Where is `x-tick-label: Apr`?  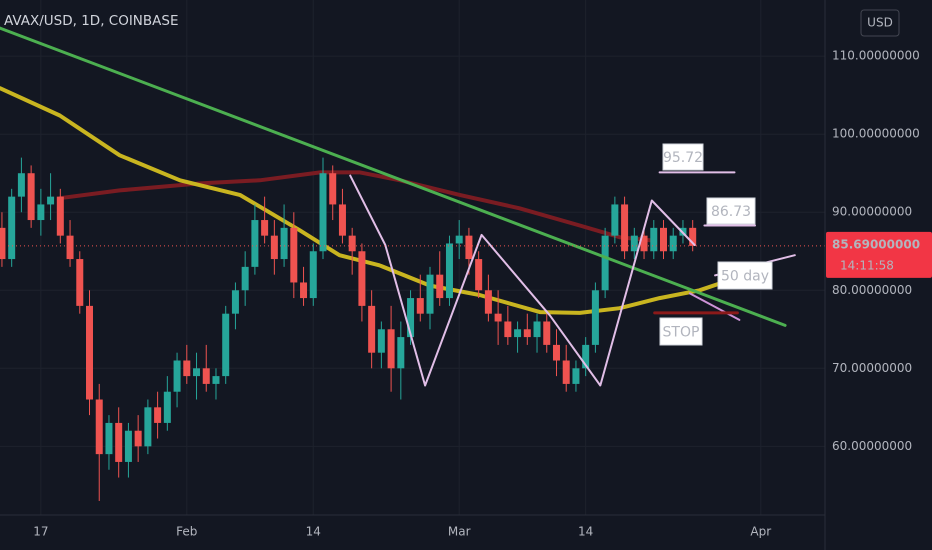
x-tick-label: Apr is located at coordinates (760, 532).